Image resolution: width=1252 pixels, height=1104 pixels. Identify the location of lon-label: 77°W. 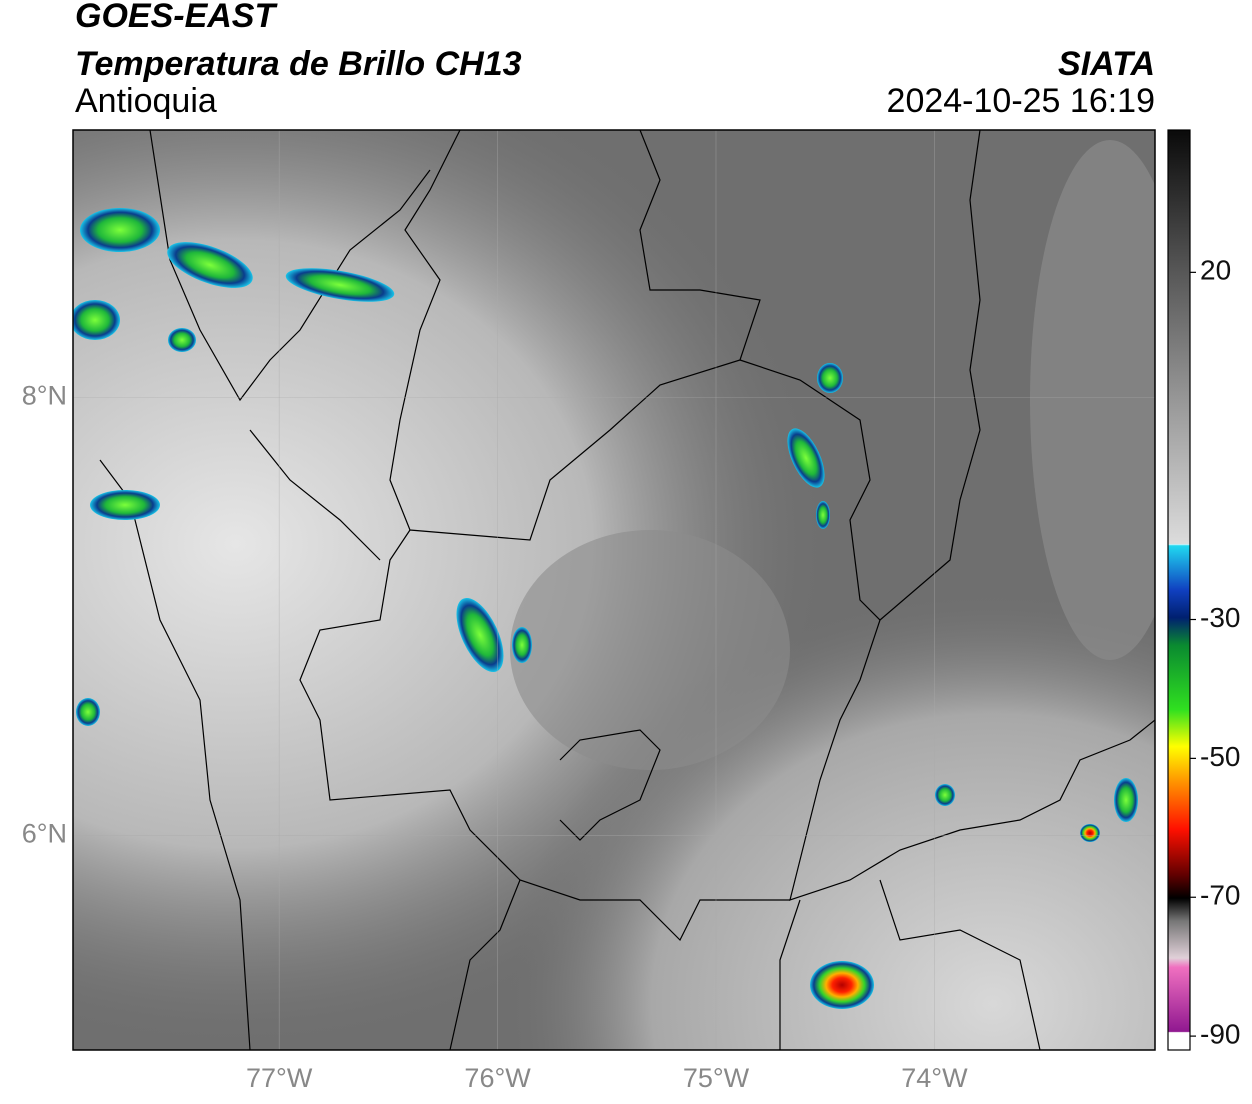
(279, 1078).